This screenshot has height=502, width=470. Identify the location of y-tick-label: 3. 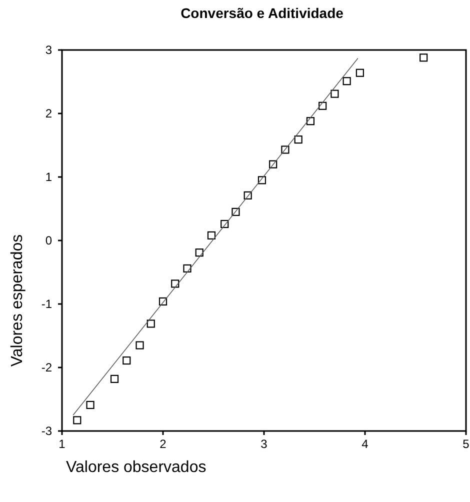
(48, 50).